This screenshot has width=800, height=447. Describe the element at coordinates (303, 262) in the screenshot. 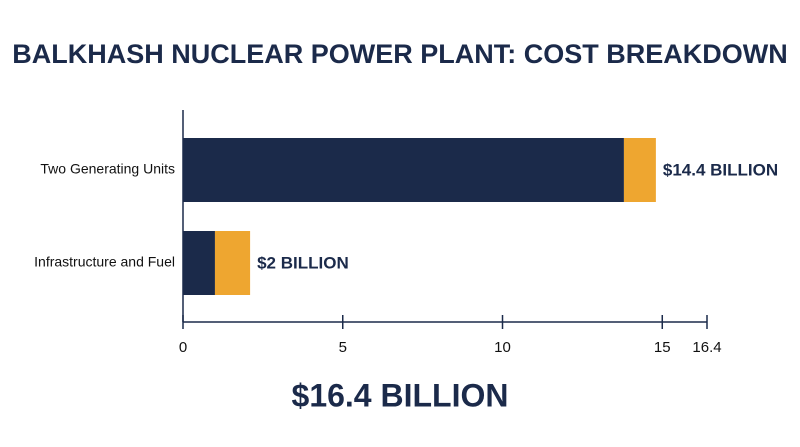

I see `bar-label: $2 BILLION` at that location.